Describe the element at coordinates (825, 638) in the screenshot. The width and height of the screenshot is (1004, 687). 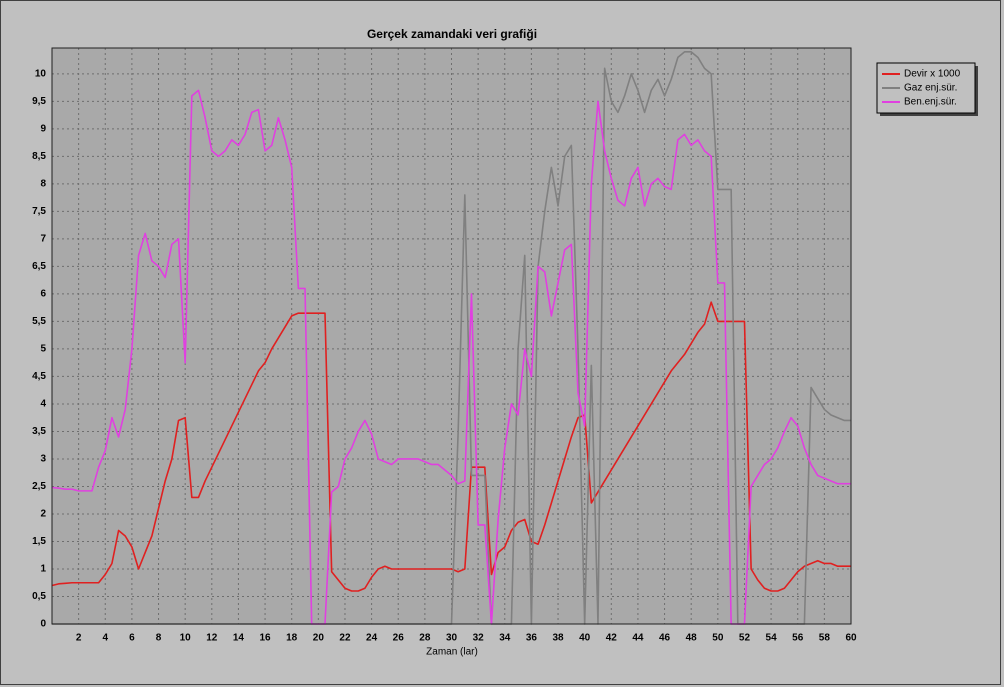
I see `x-tick-label: 58` at that location.